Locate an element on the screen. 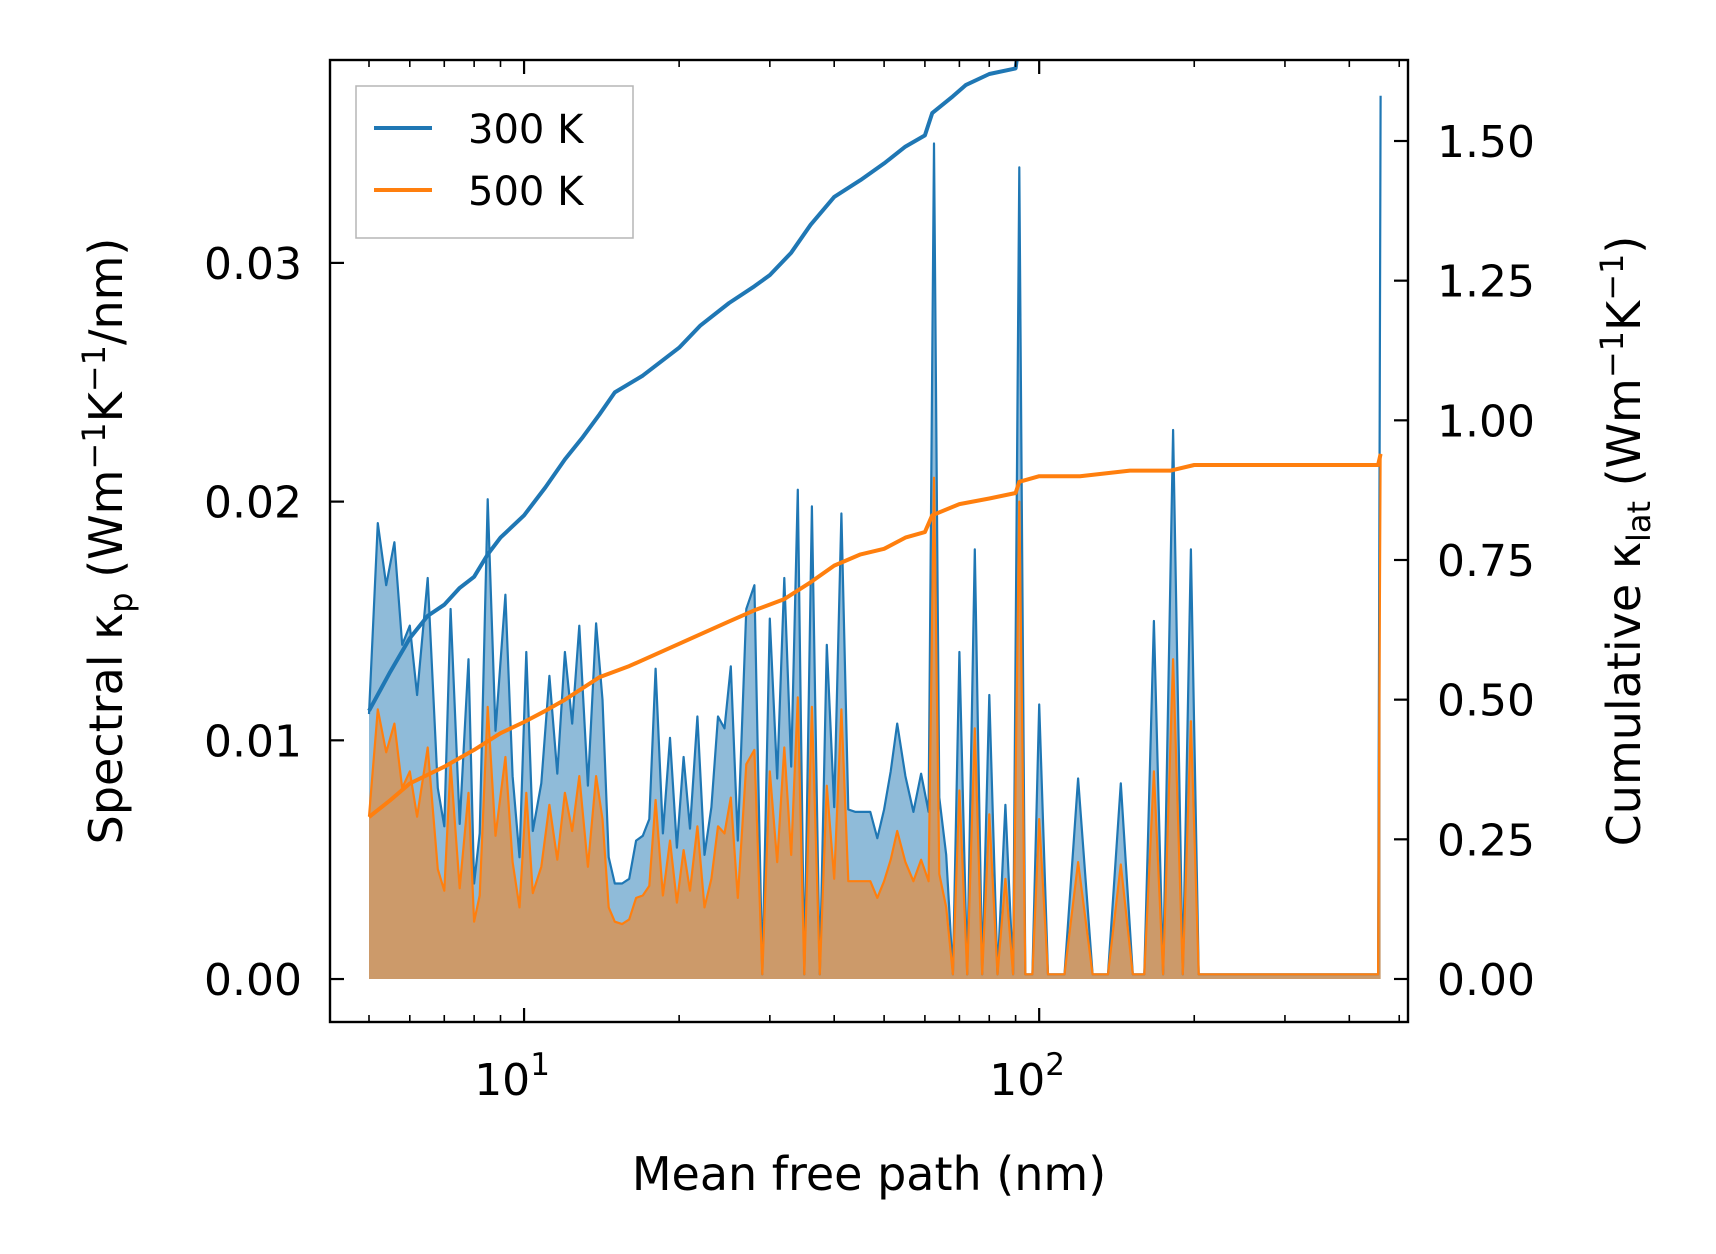  y-left-tick-label: 0.00 is located at coordinates (253, 980).